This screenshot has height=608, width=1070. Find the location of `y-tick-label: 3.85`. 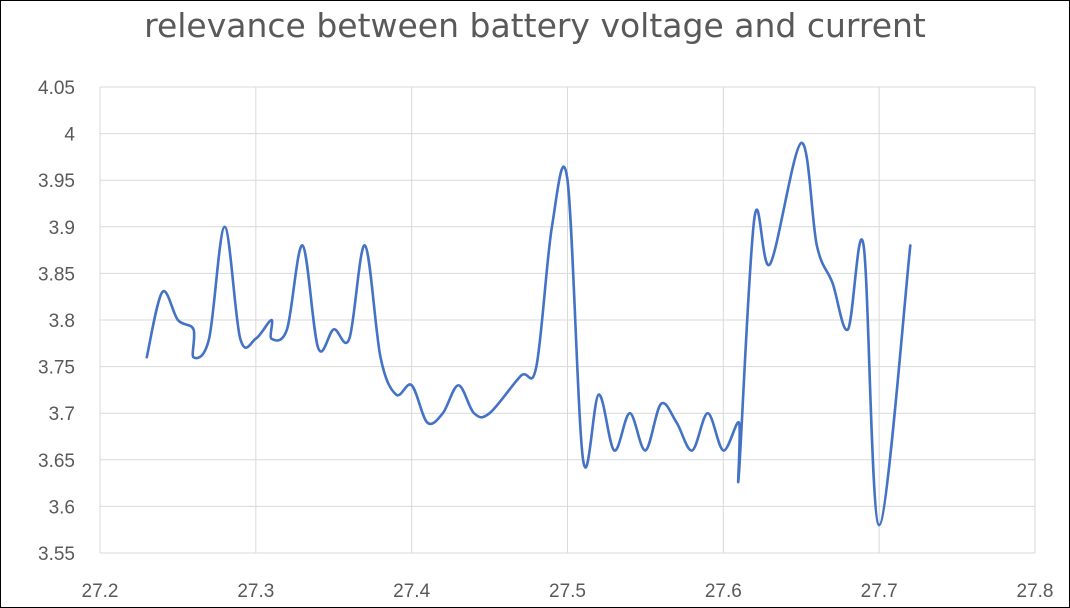

y-tick-label: 3.85 is located at coordinates (56, 274).